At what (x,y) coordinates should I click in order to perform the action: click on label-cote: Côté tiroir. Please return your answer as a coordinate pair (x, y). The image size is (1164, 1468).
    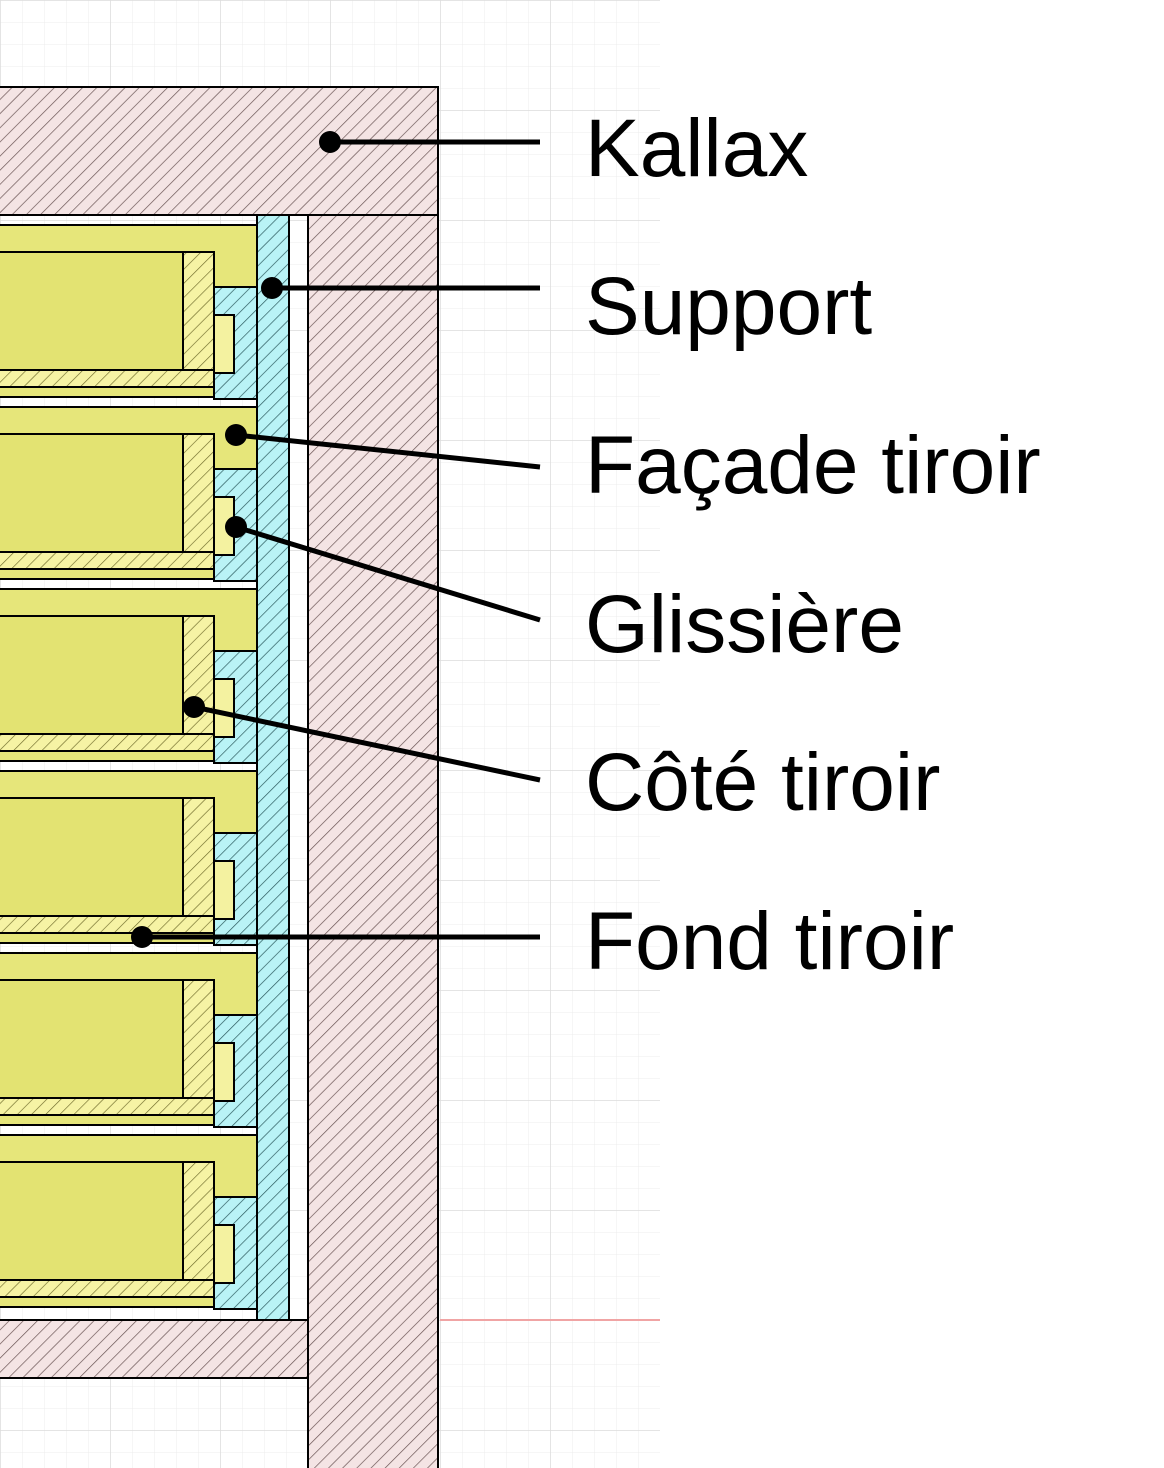
    Looking at the image, I should click on (762, 782).